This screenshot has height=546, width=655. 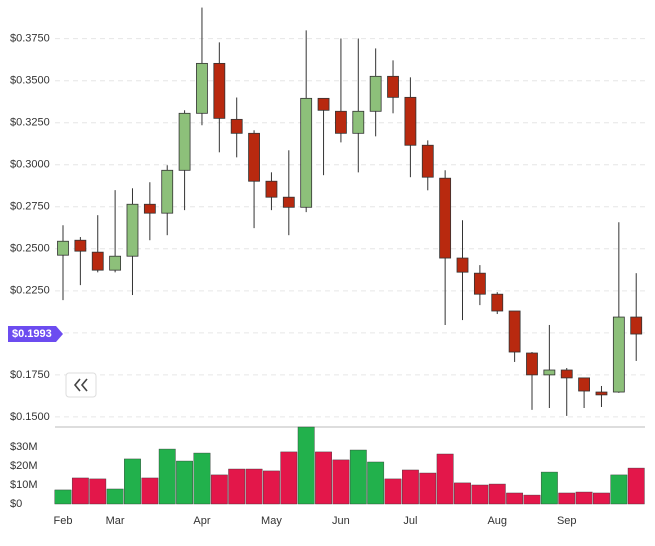 What do you see at coordinates (271, 521) in the screenshot?
I see `x-tick-label: May` at bounding box center [271, 521].